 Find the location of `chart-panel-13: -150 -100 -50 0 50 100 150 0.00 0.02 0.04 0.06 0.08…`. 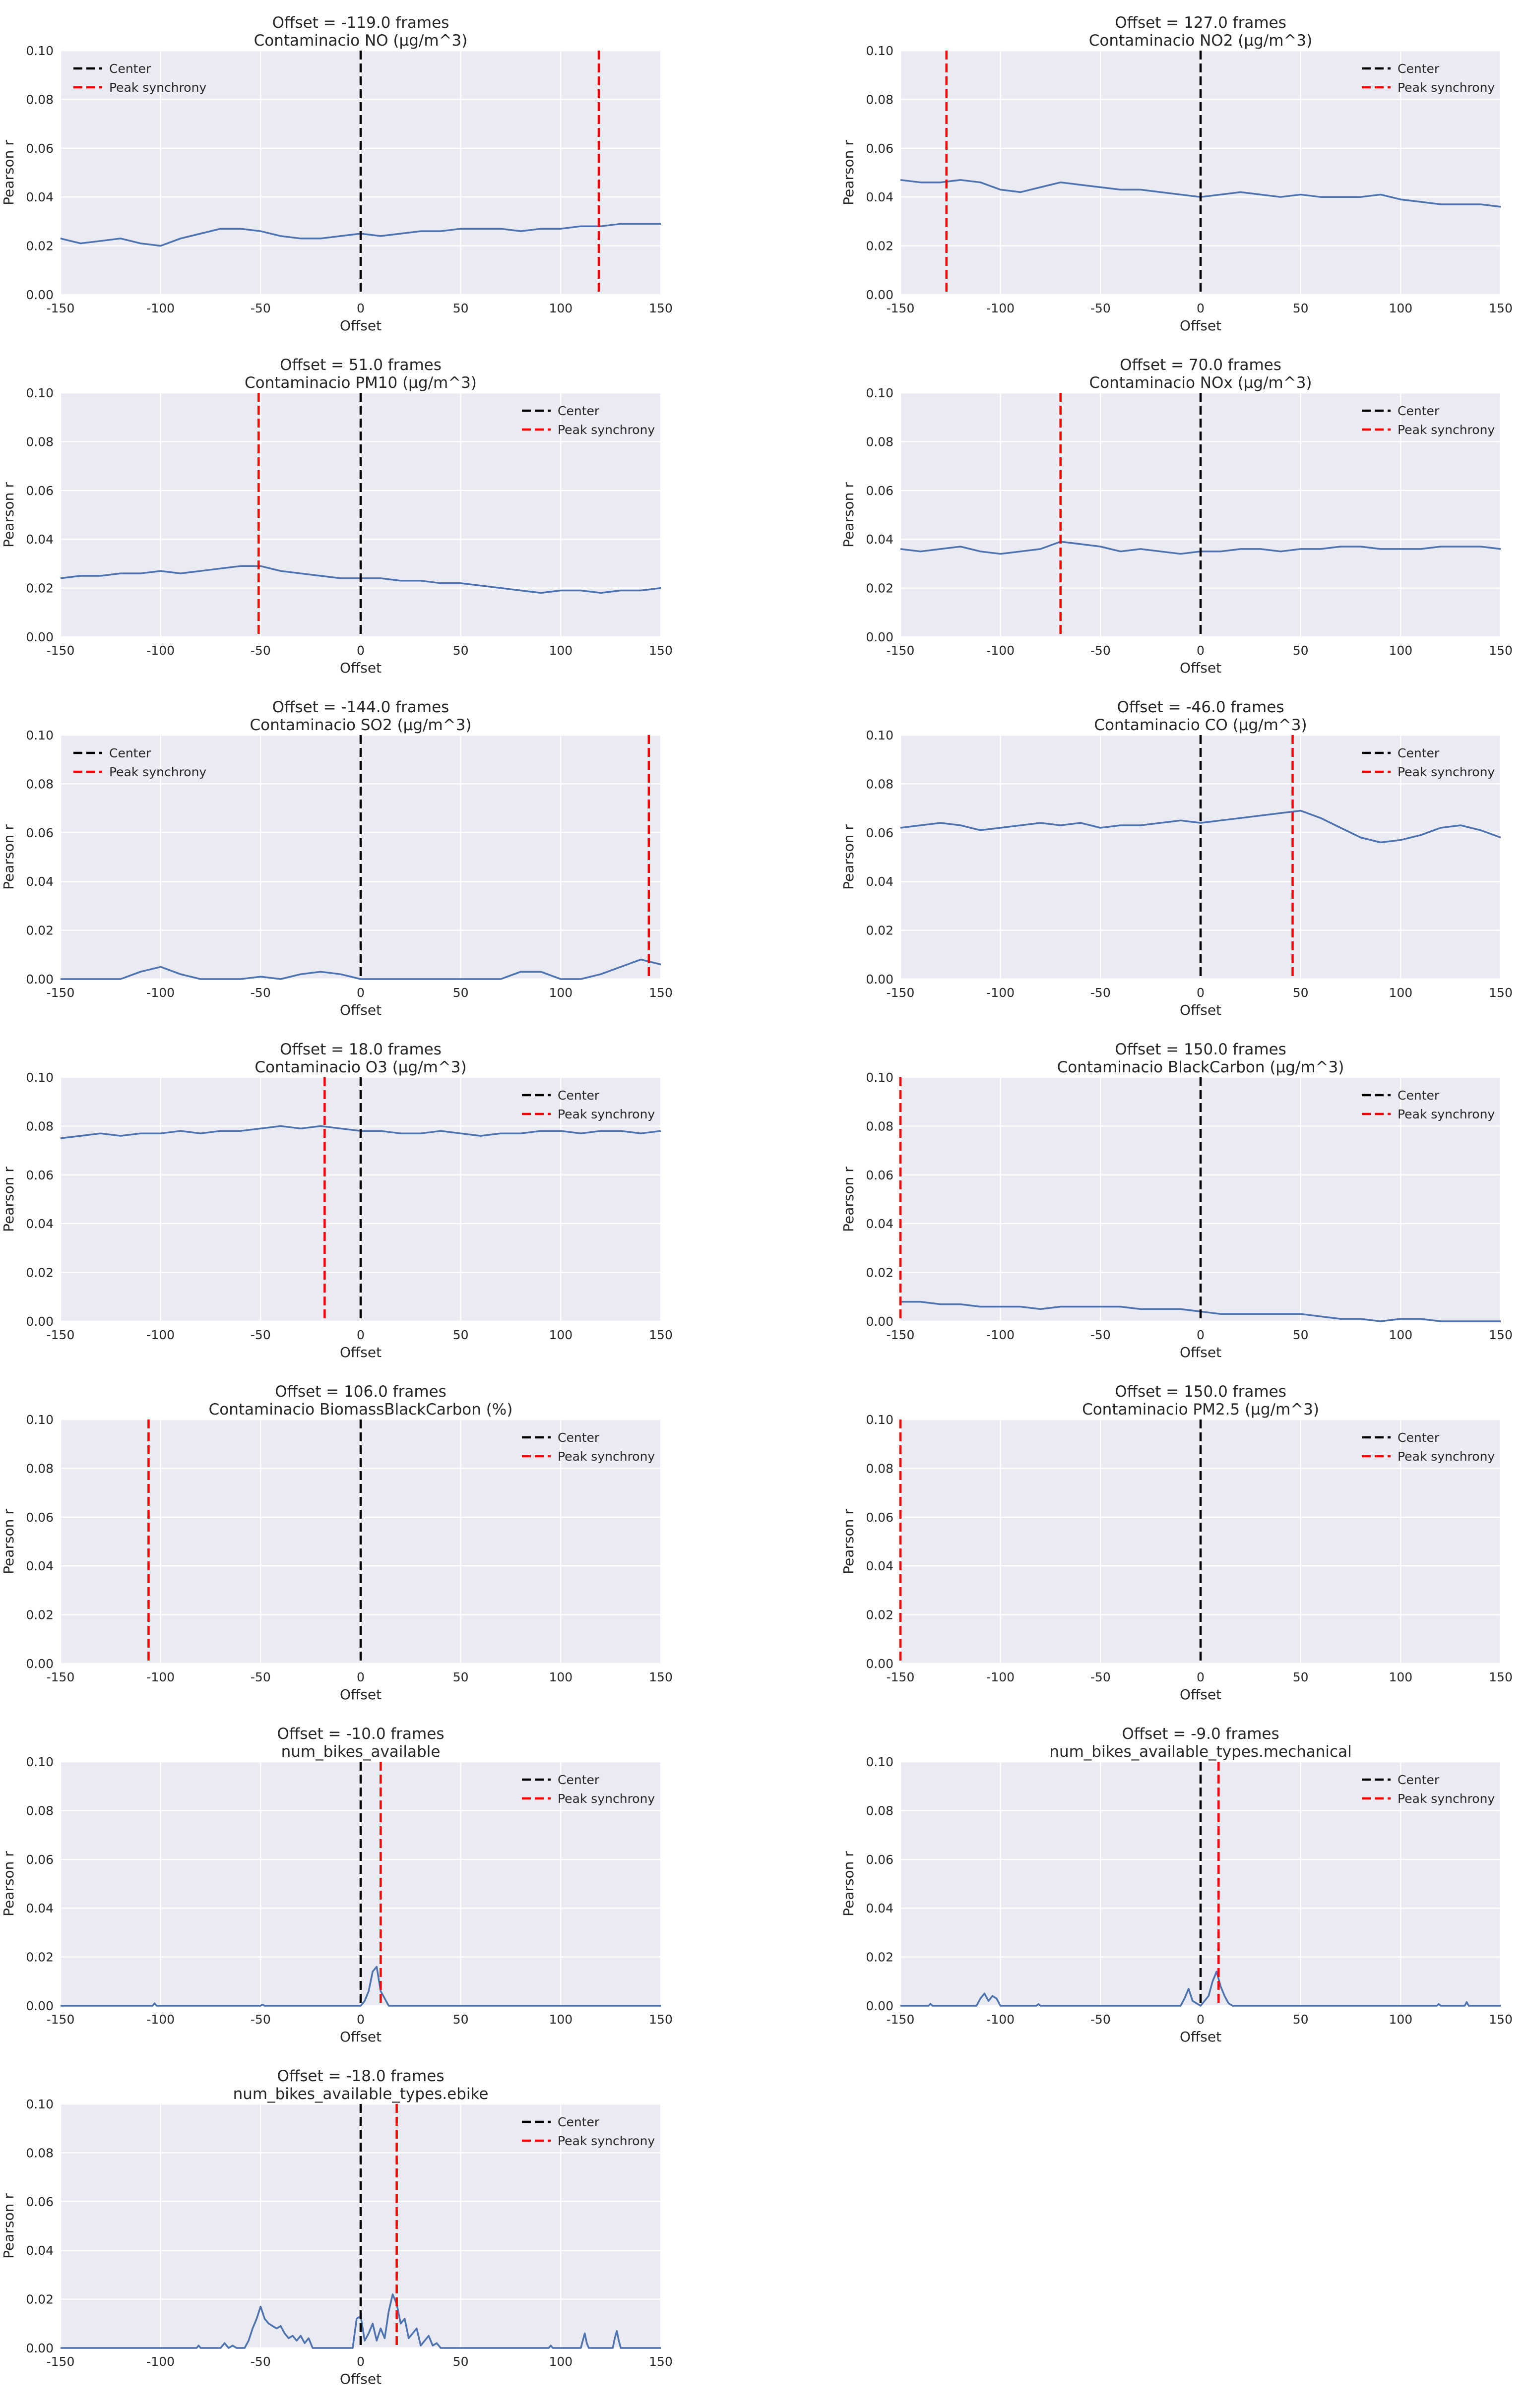

chart-panel-13: -150 -100 -50 0 50 100 150 0.00 0.02 0.04 0.06 0.08… is located at coordinates (337, 2227).